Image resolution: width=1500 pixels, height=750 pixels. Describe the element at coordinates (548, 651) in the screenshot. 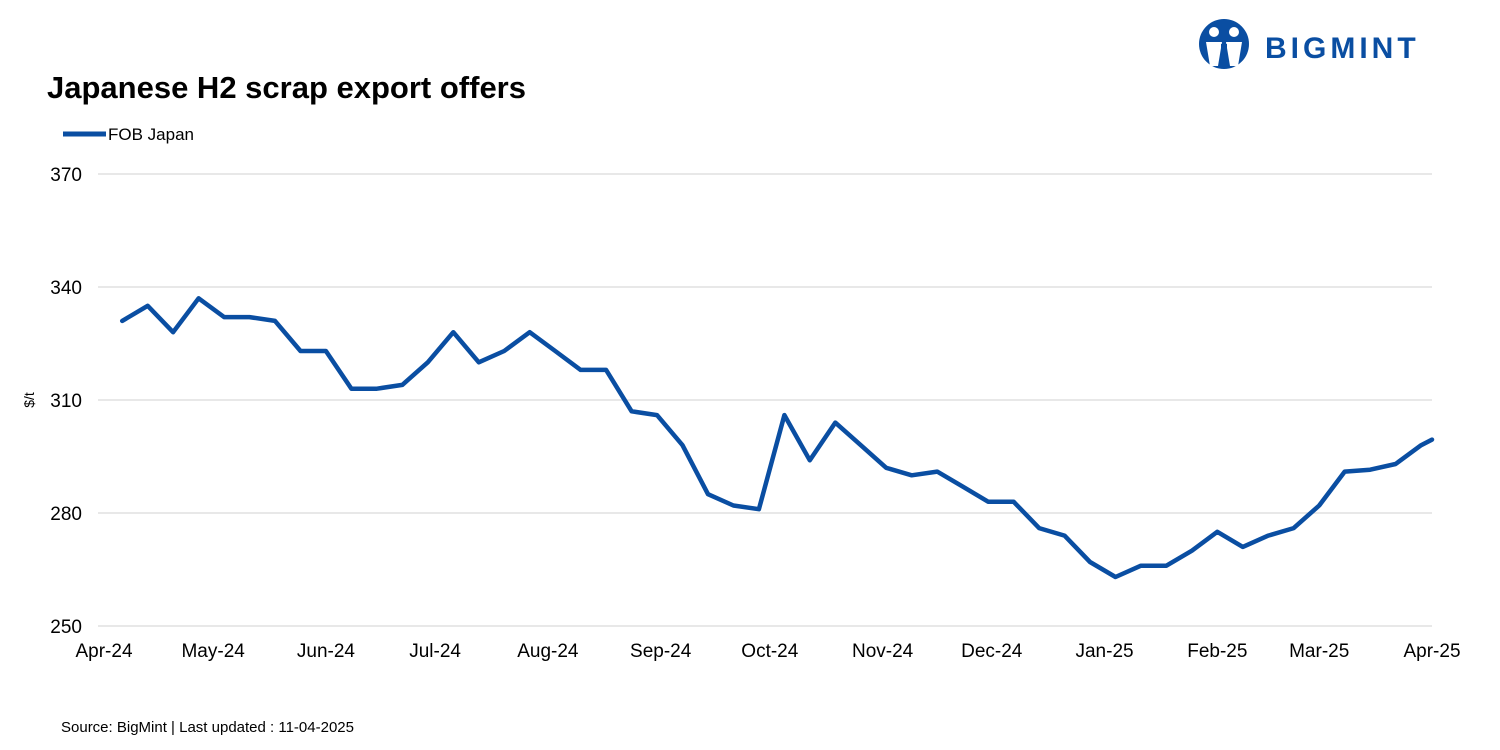

I see `x-tick-label: Aug-24` at that location.